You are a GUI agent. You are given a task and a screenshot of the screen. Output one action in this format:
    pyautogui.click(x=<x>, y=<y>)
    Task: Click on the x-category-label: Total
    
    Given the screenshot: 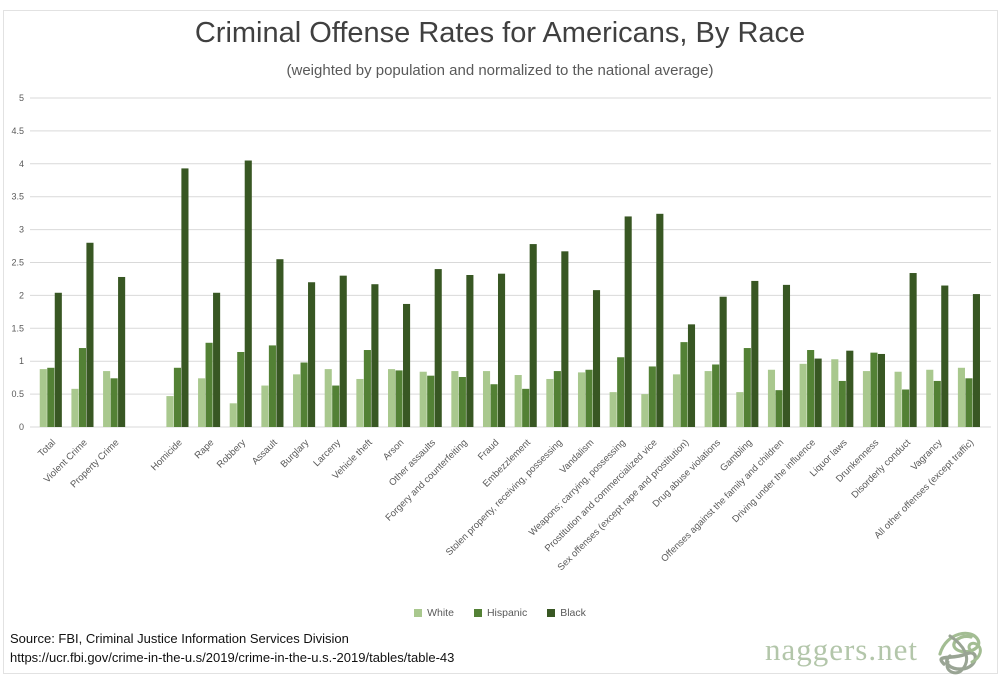 What is the action you would take?
    pyautogui.click(x=47, y=448)
    